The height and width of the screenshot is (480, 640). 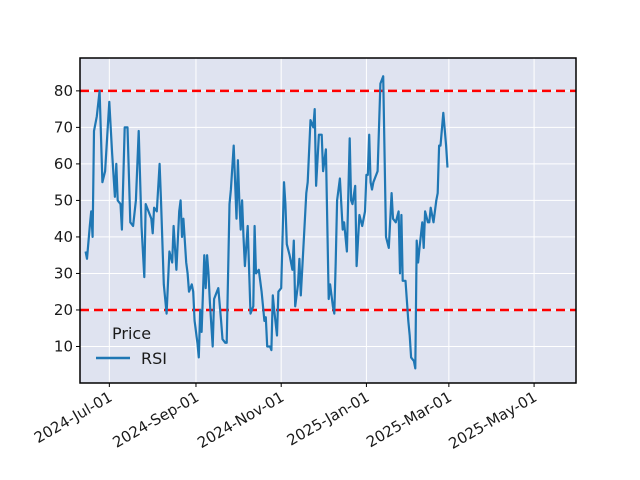 What do you see at coordinates (63, 273) in the screenshot?
I see `y-tick-label: 30` at bounding box center [63, 273].